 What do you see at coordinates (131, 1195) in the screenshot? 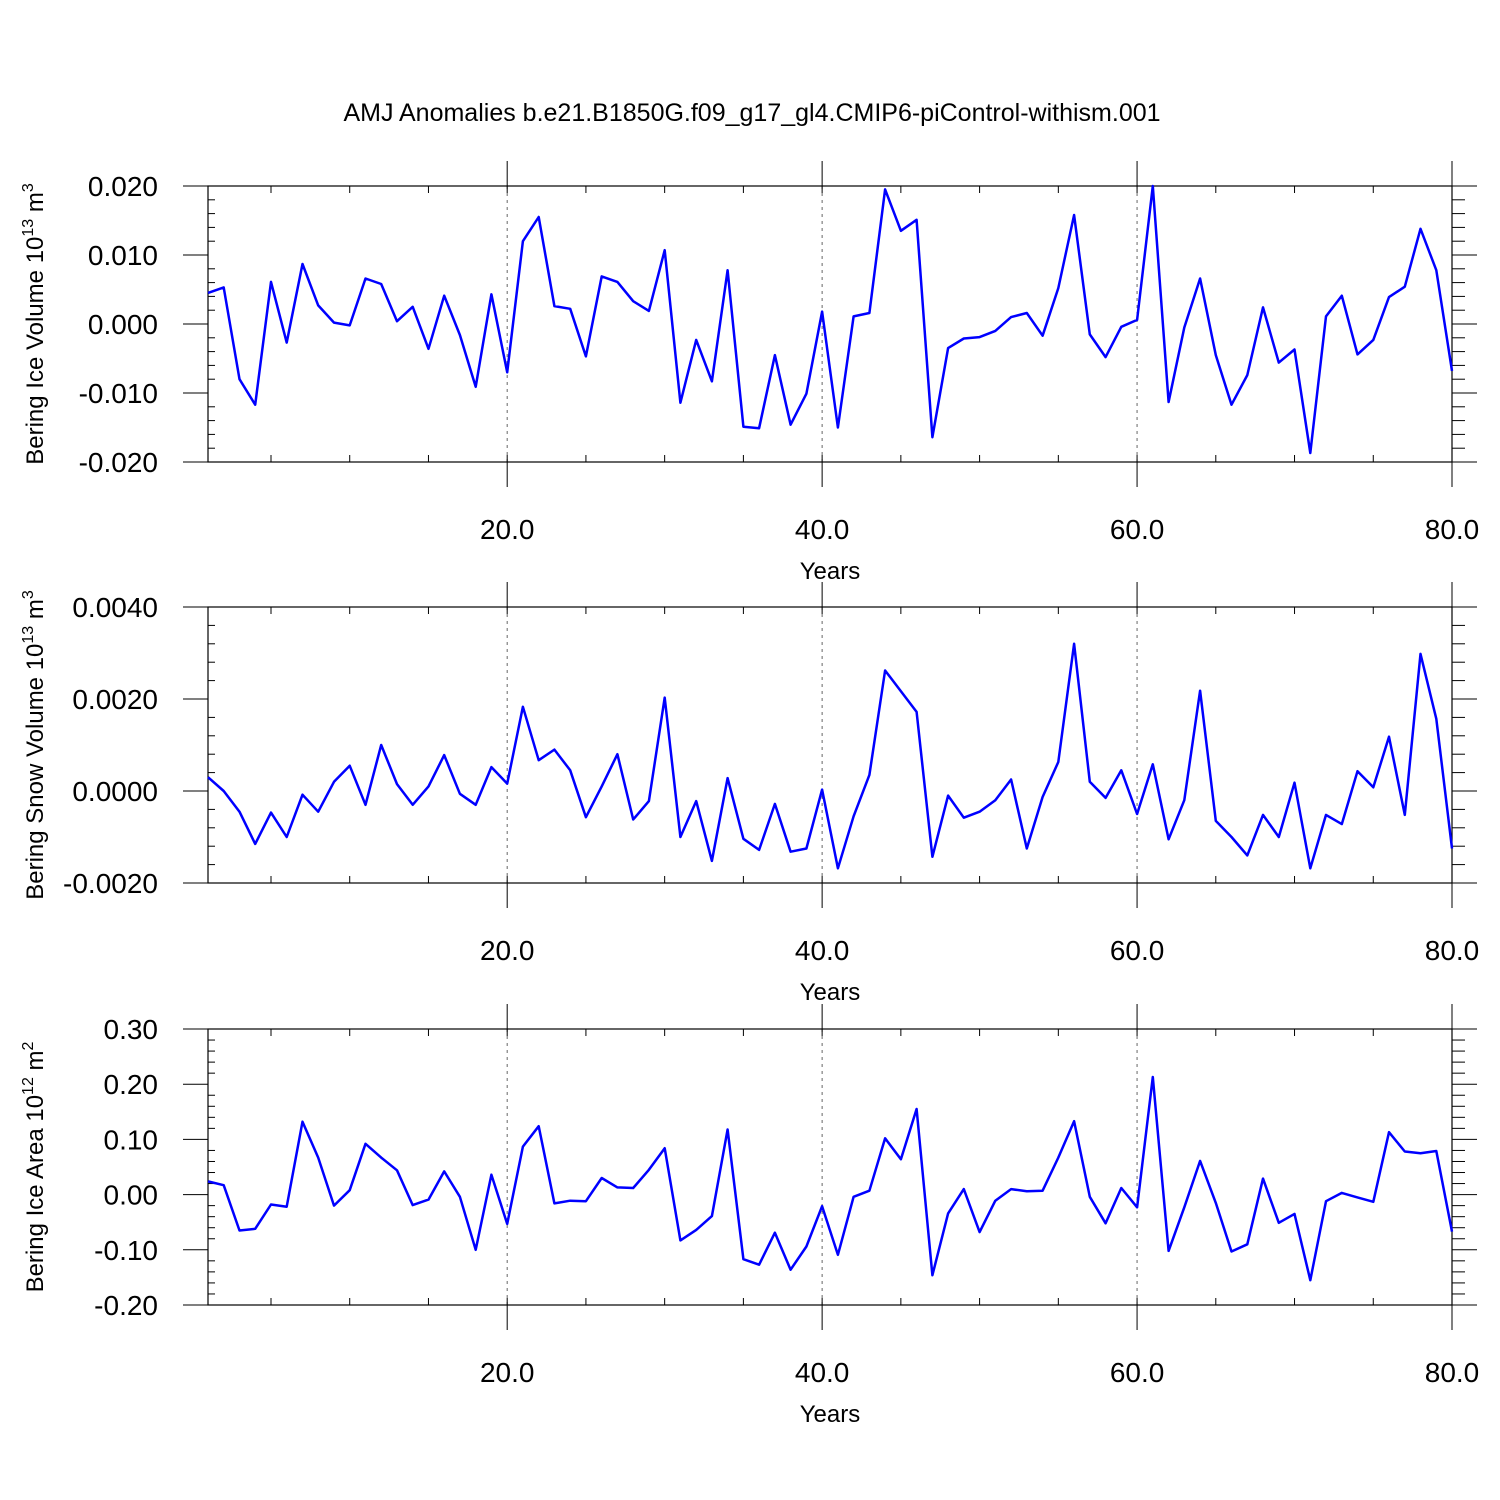
I see `y-tick-label: 0.00` at bounding box center [131, 1195].